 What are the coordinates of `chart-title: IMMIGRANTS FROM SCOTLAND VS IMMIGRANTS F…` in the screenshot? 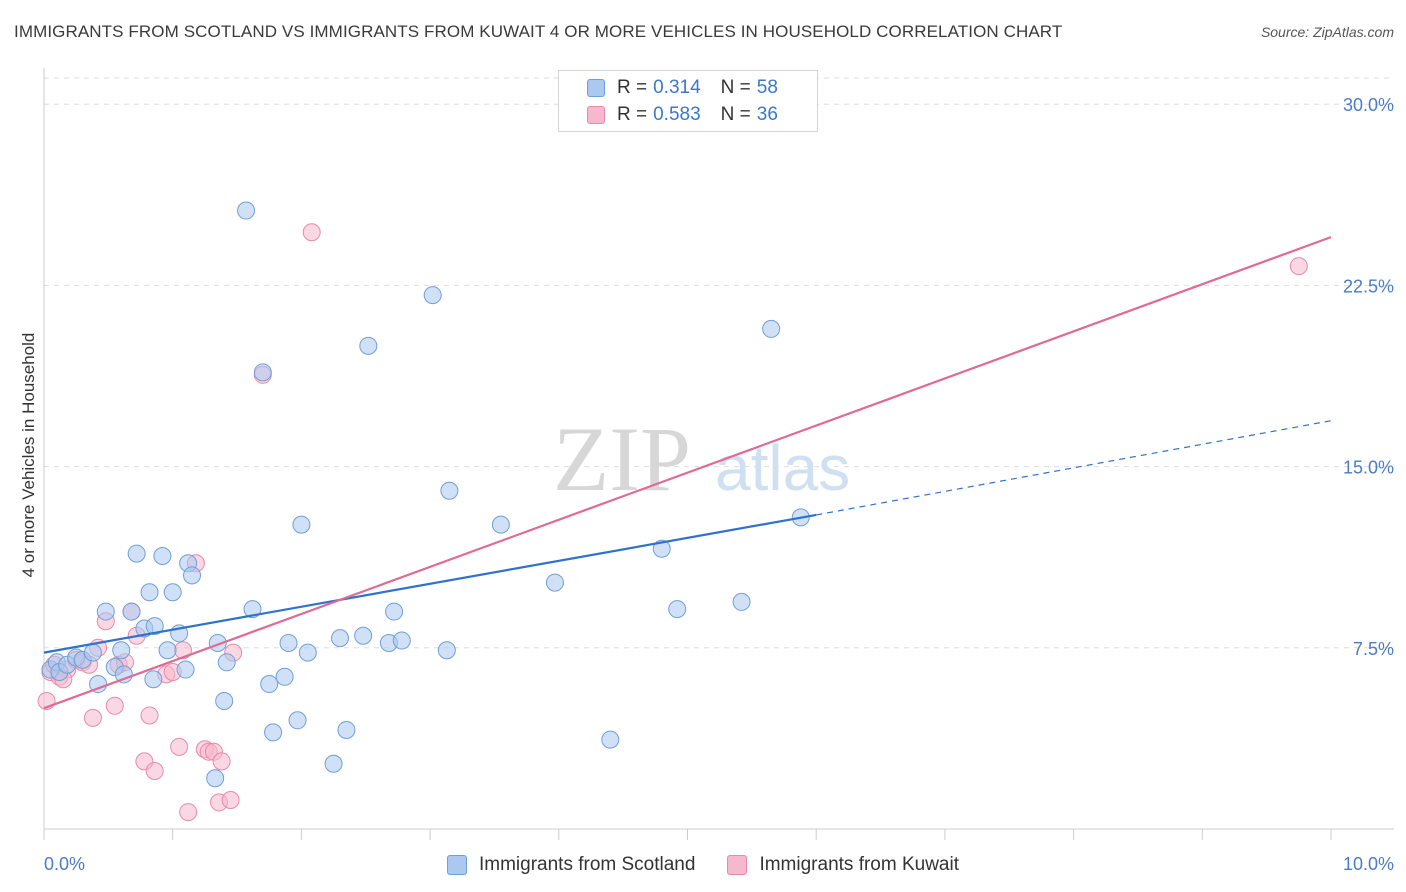 It's located at (538, 31).